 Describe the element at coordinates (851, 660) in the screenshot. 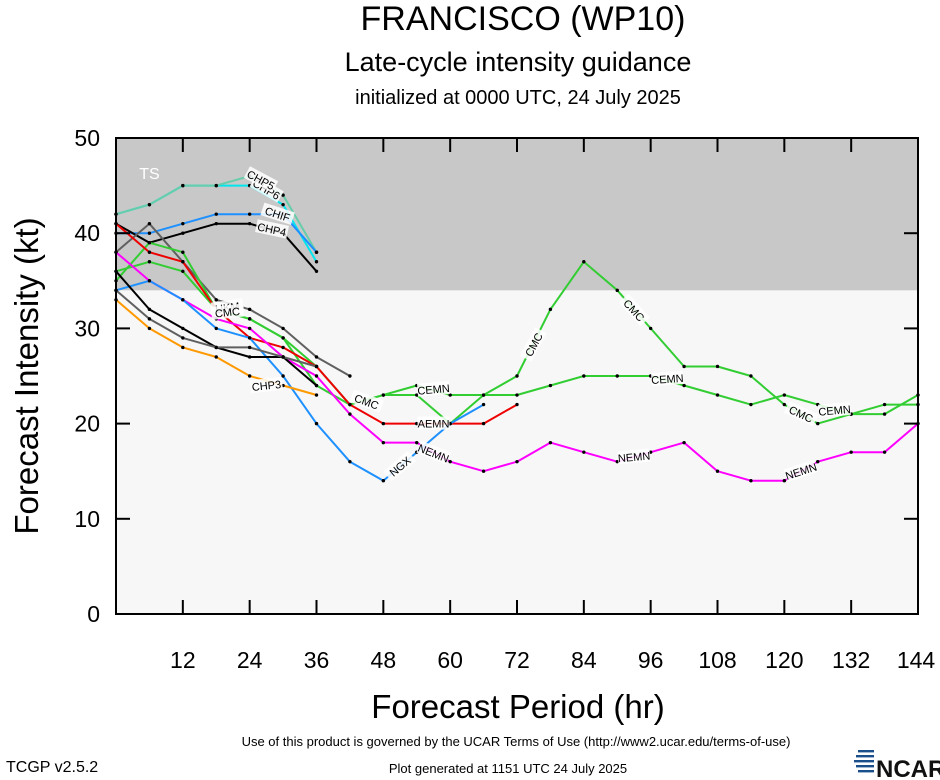

I see `x-tick-label: 132` at that location.